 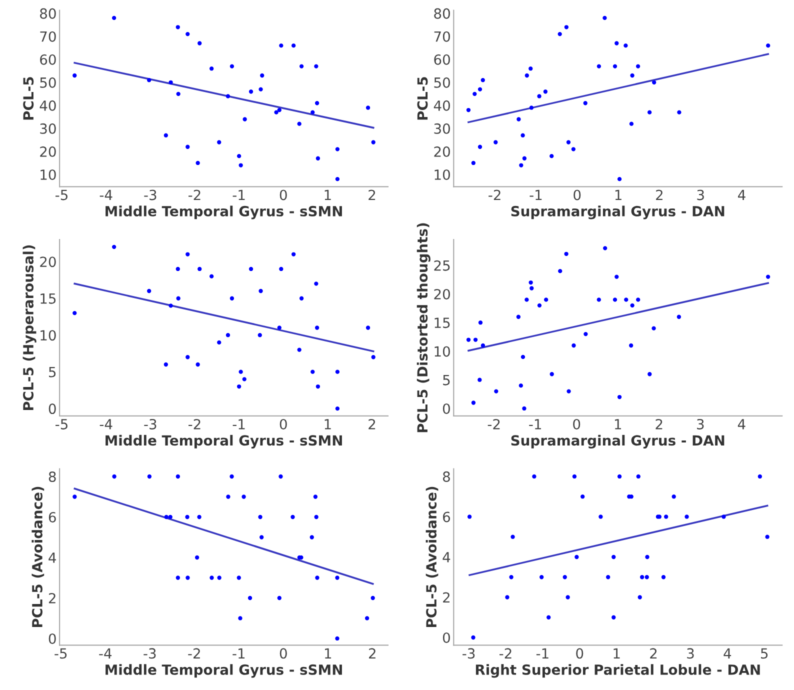 What do you see at coordinates (52, 476) in the screenshot?
I see `y-tick-label: 8` at bounding box center [52, 476].